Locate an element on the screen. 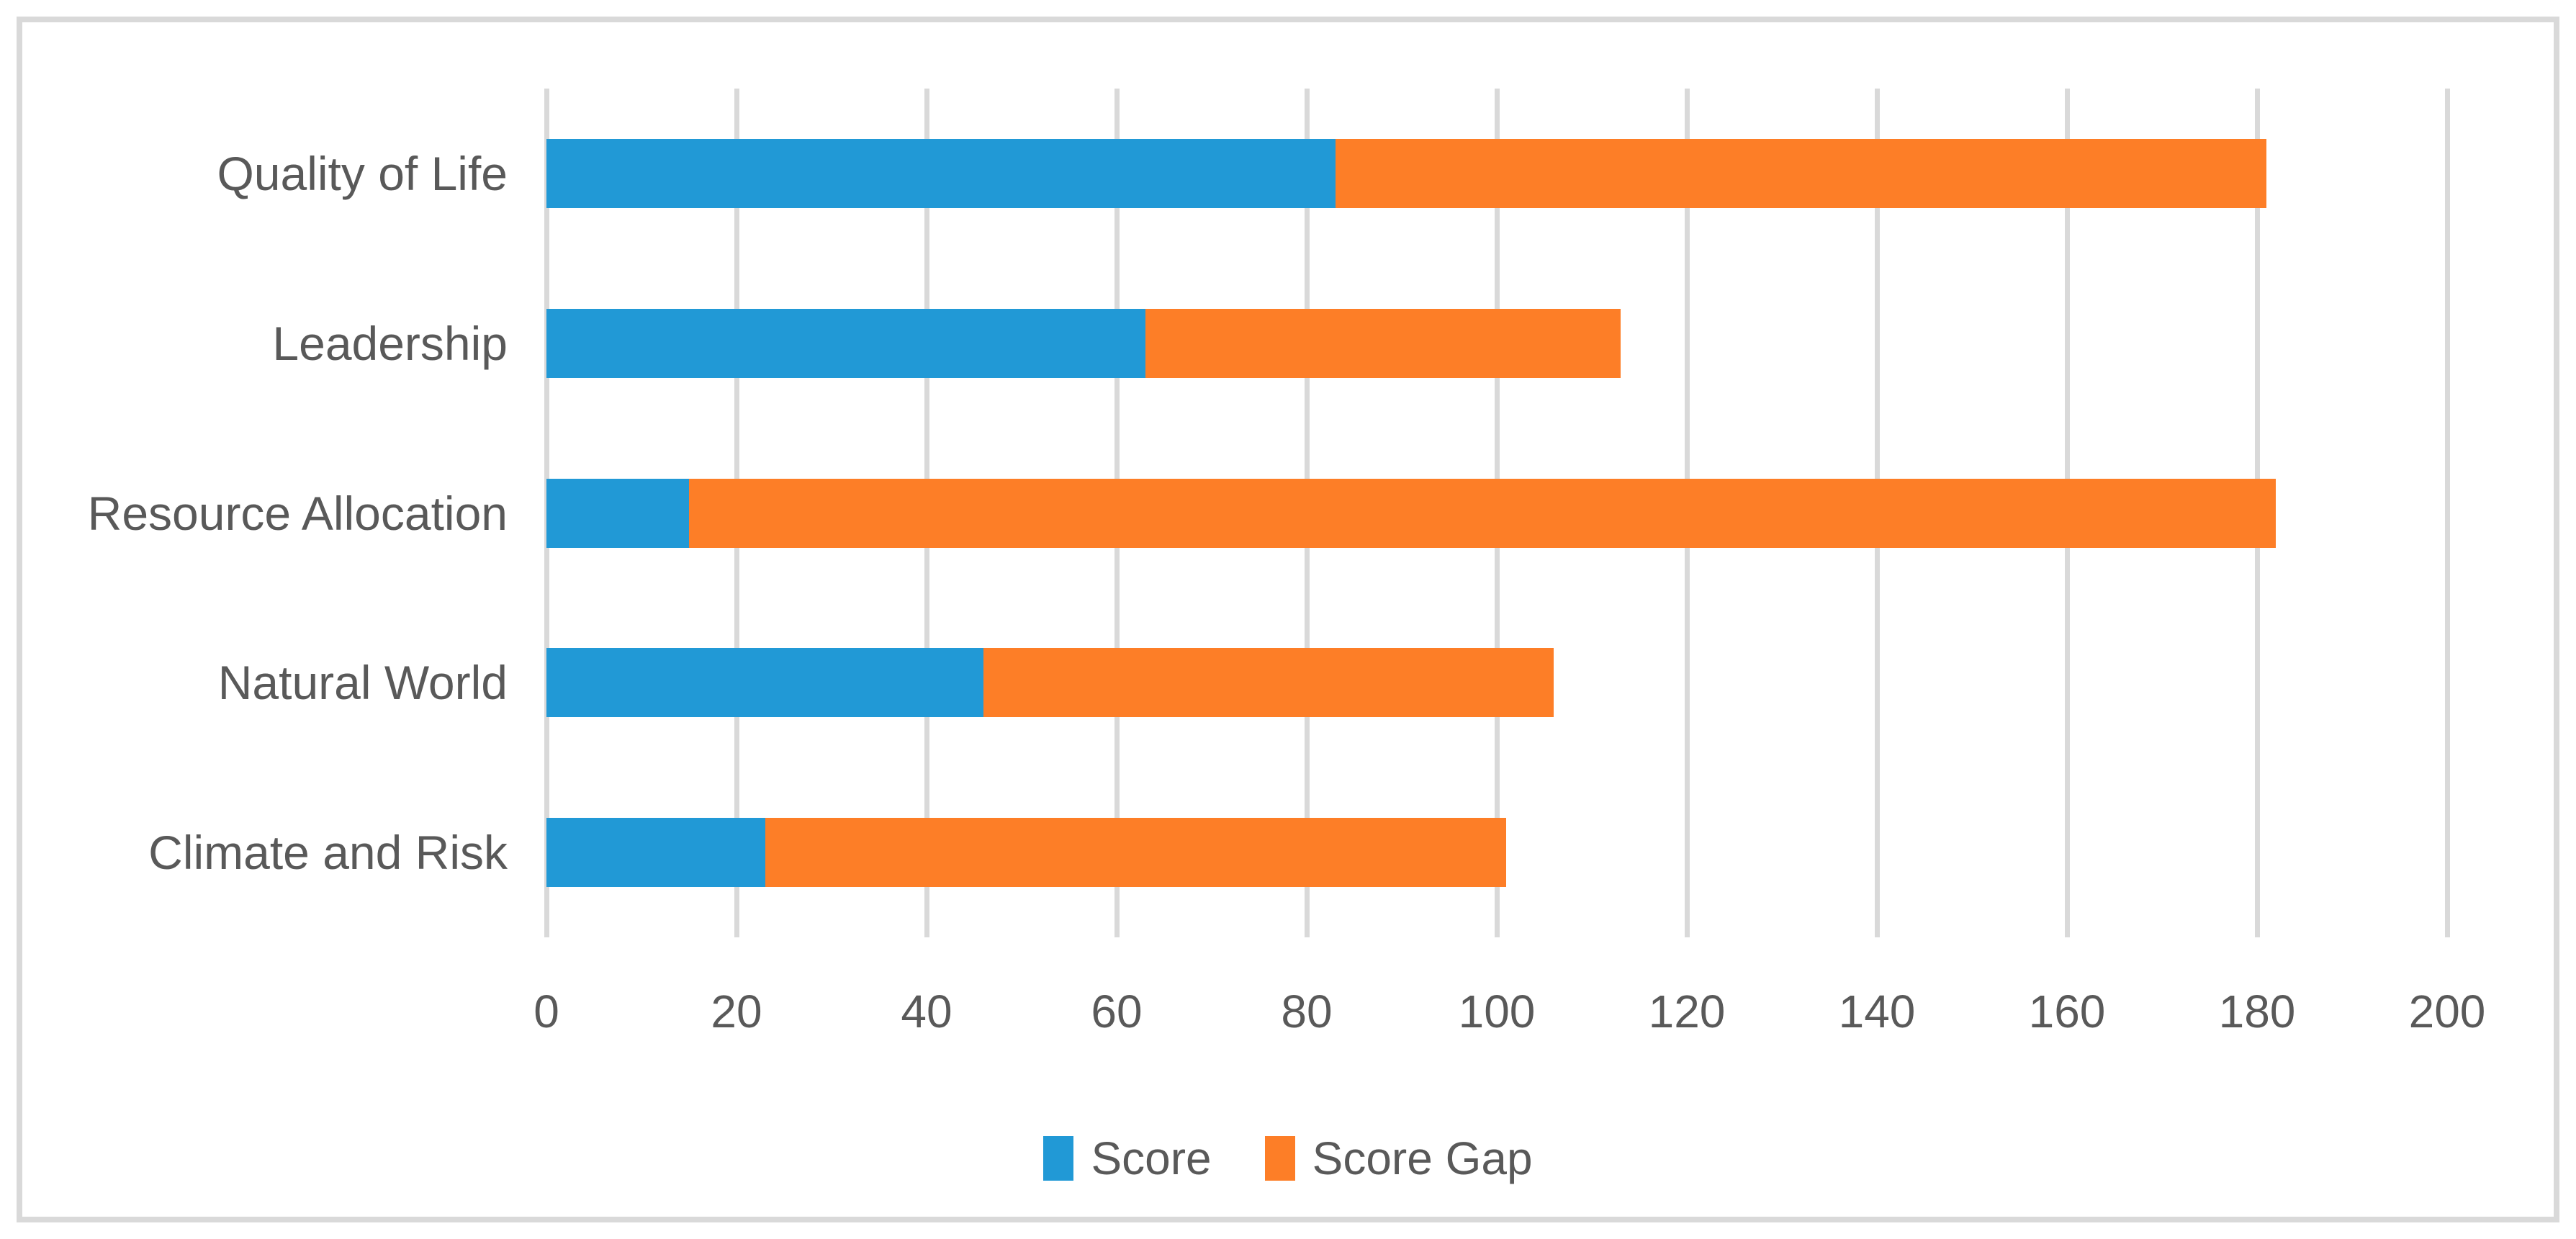  x-axis-tick-label: 80 is located at coordinates (1307, 1011).